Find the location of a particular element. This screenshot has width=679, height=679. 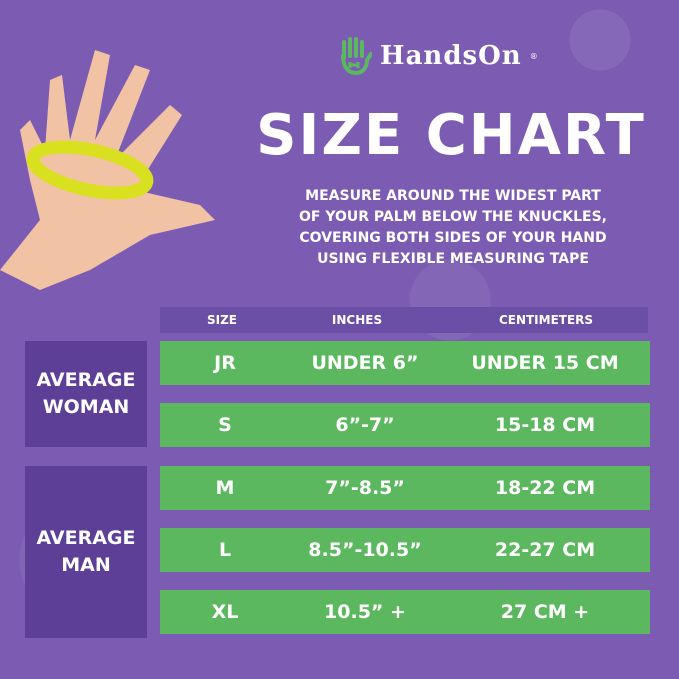

cm-cell: UNDER 15 CM is located at coordinates (545, 363).